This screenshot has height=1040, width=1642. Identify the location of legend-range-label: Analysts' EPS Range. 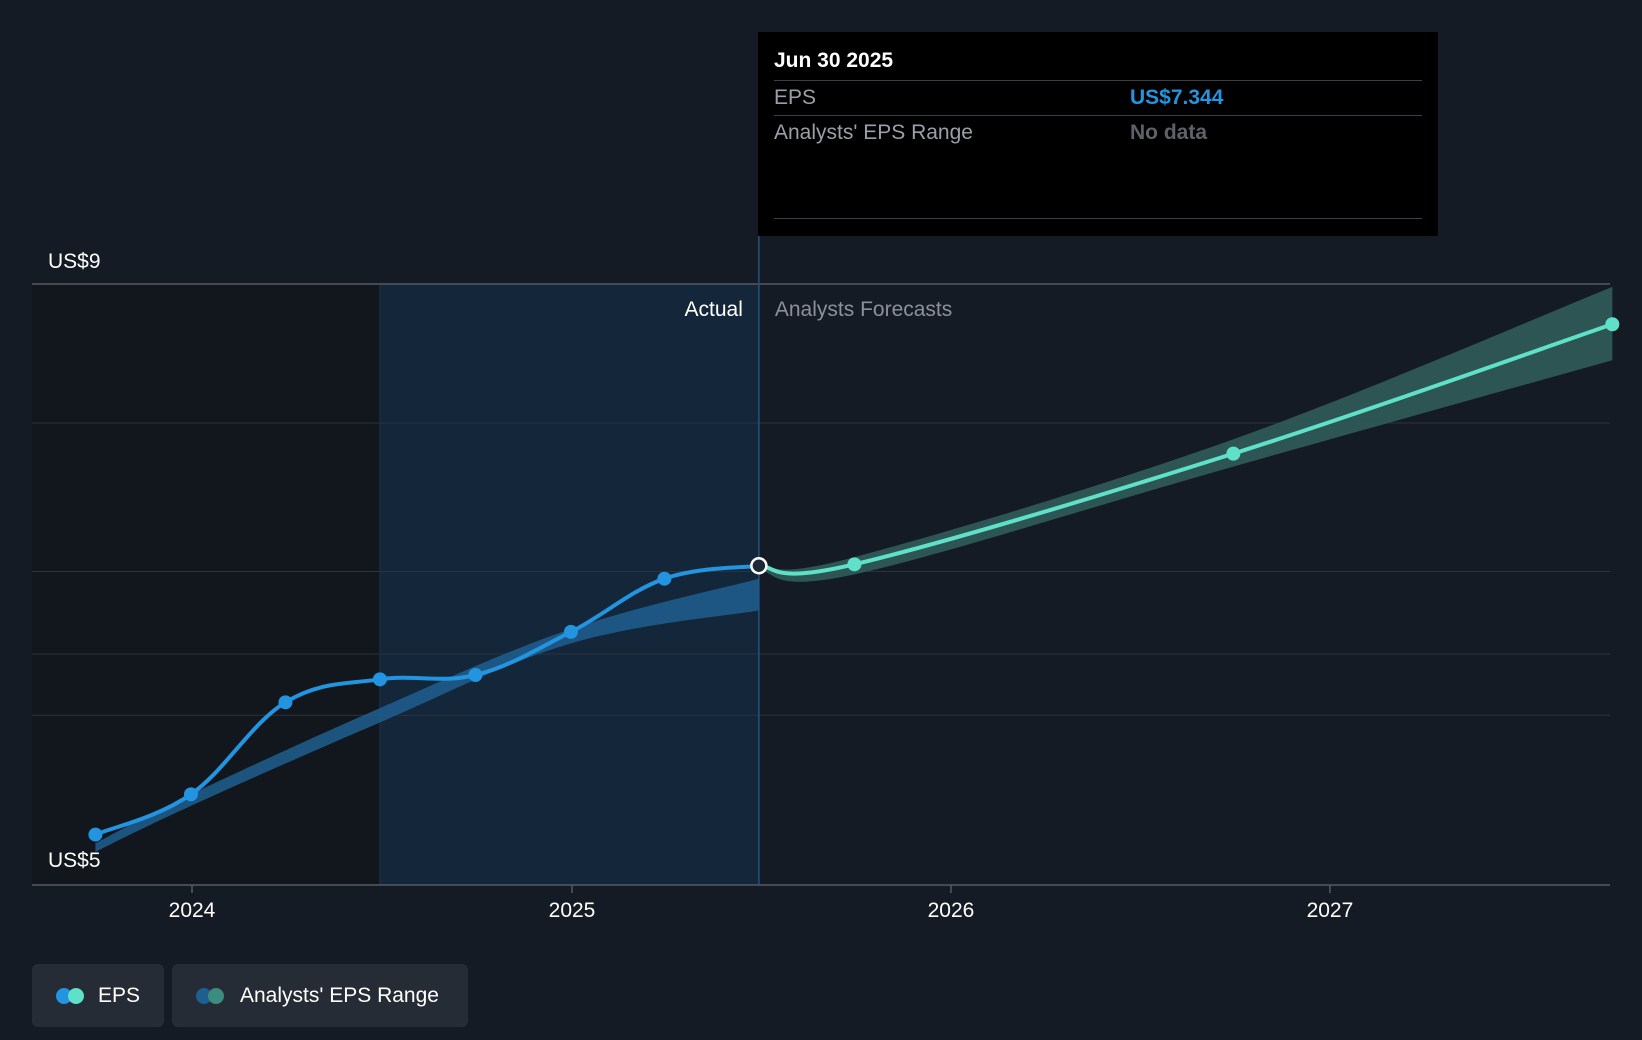
(339, 995).